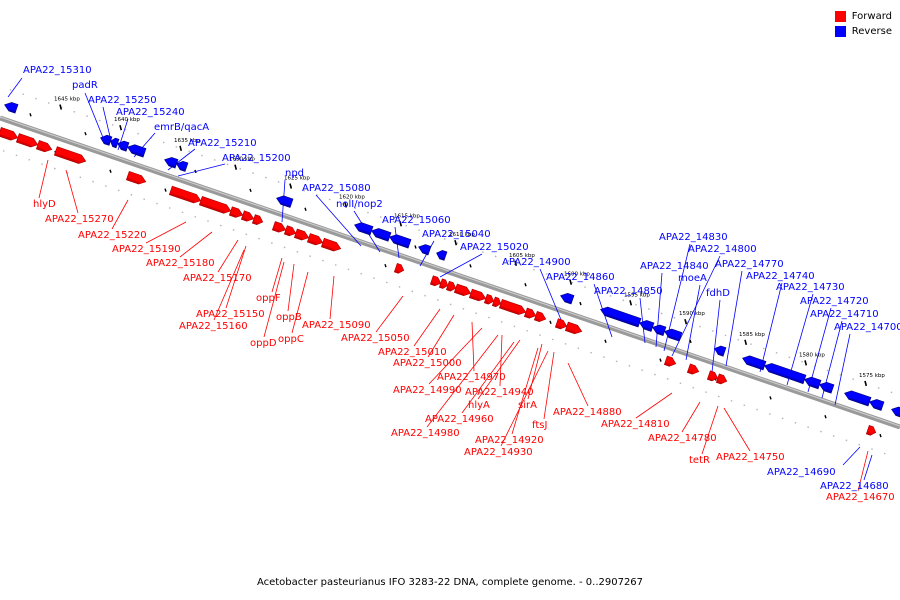 The height and width of the screenshot is (600, 900). What do you see at coordinates (577, 275) in the screenshot?
I see `tick-label: 1600 kbp` at bounding box center [577, 275].